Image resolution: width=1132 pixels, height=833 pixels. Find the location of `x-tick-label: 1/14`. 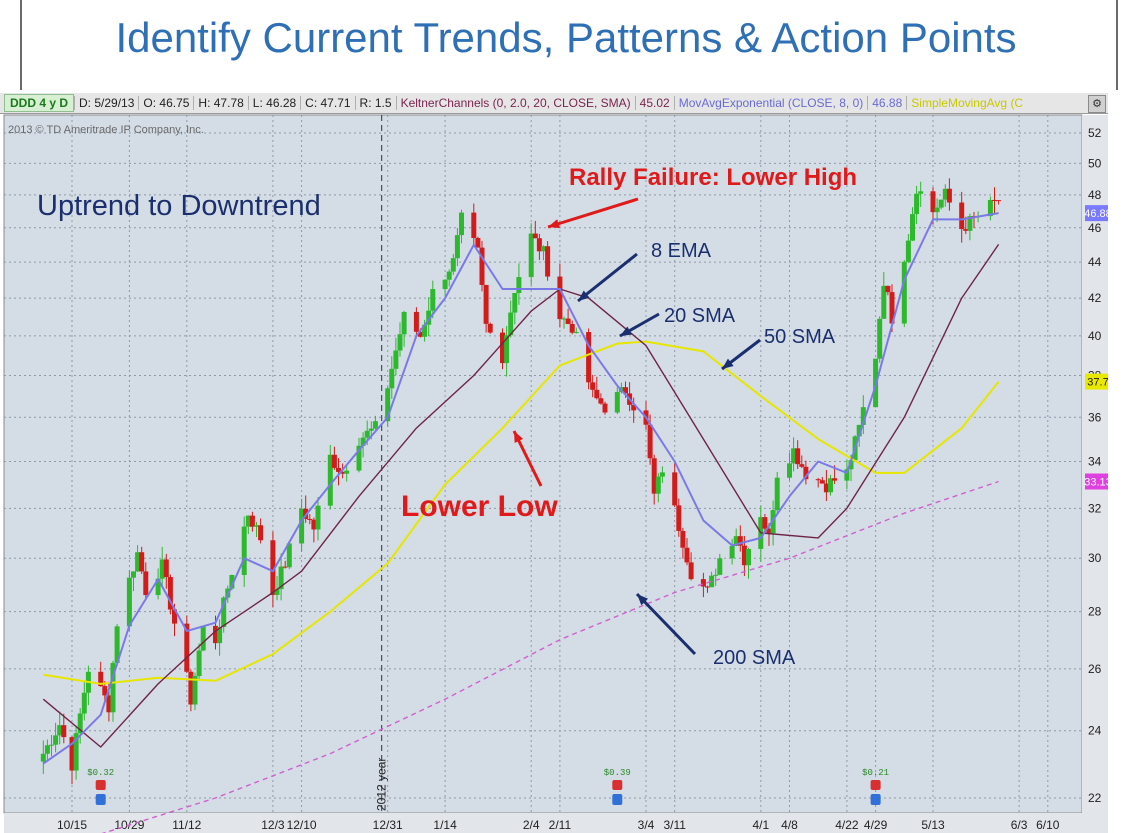

x-tick-label: 1/14 is located at coordinates (445, 825).